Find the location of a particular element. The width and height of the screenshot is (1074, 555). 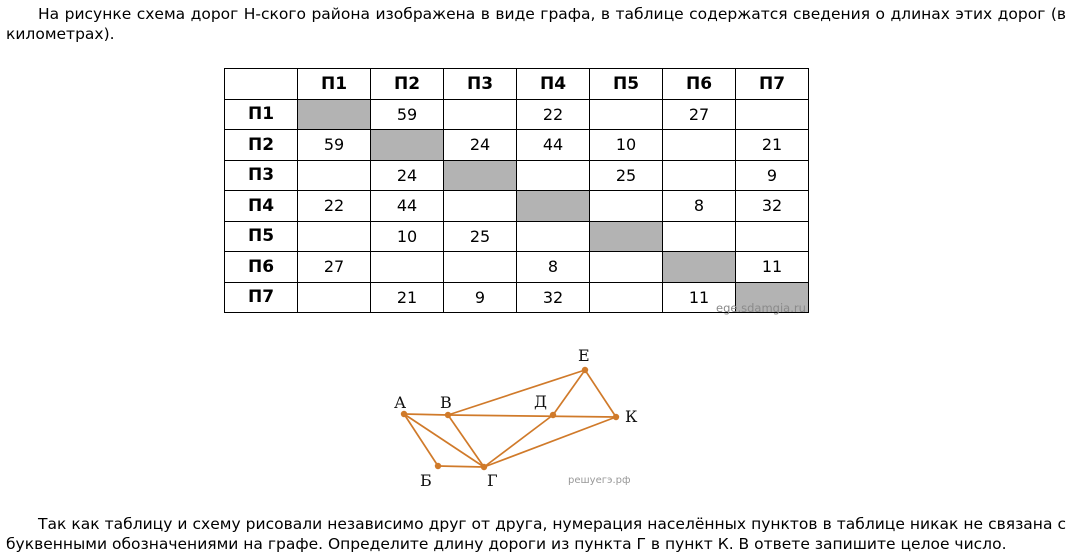

table-row: П6 27 8 11 is located at coordinates (516, 267).